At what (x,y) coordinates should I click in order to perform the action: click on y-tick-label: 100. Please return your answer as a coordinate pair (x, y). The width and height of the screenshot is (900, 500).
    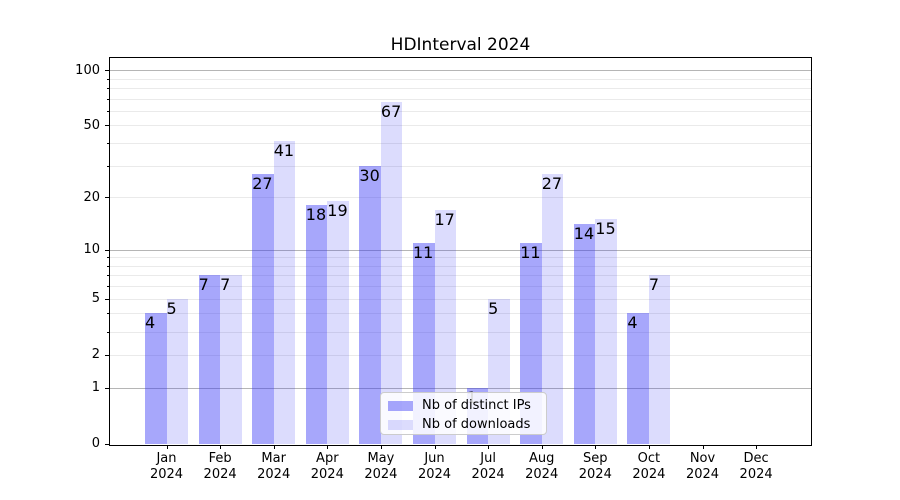
    Looking at the image, I should click on (87, 70).